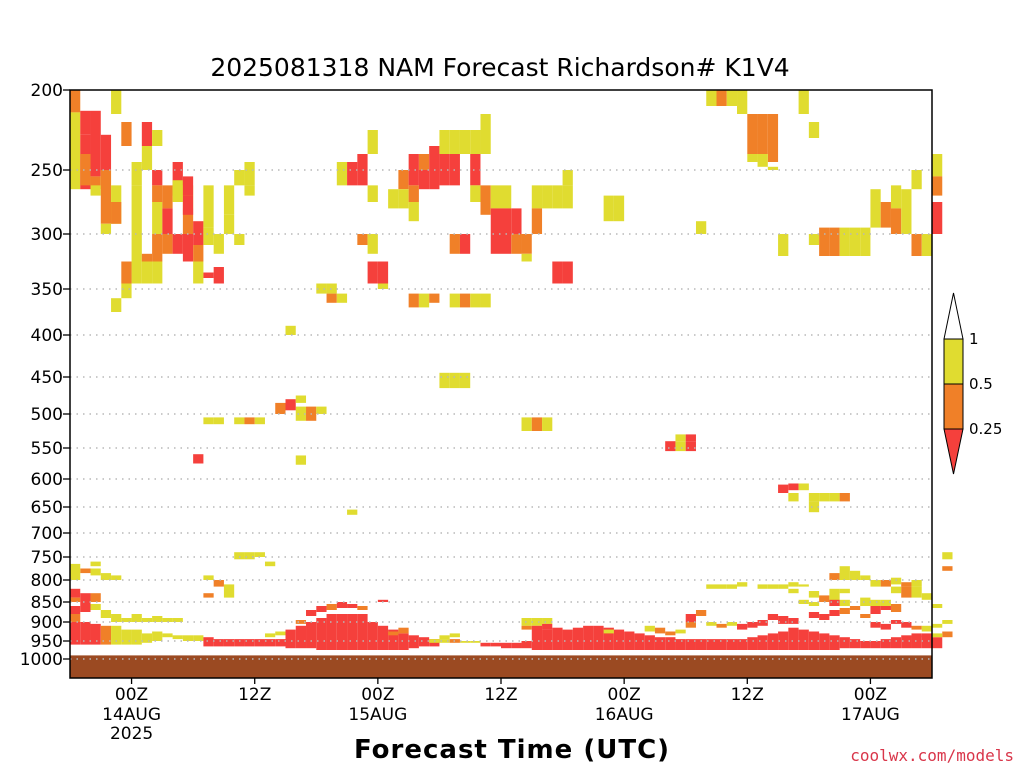 This screenshot has width=1024, height=768. Describe the element at coordinates (47, 534) in the screenshot. I see `y-tick-label: 700` at that location.